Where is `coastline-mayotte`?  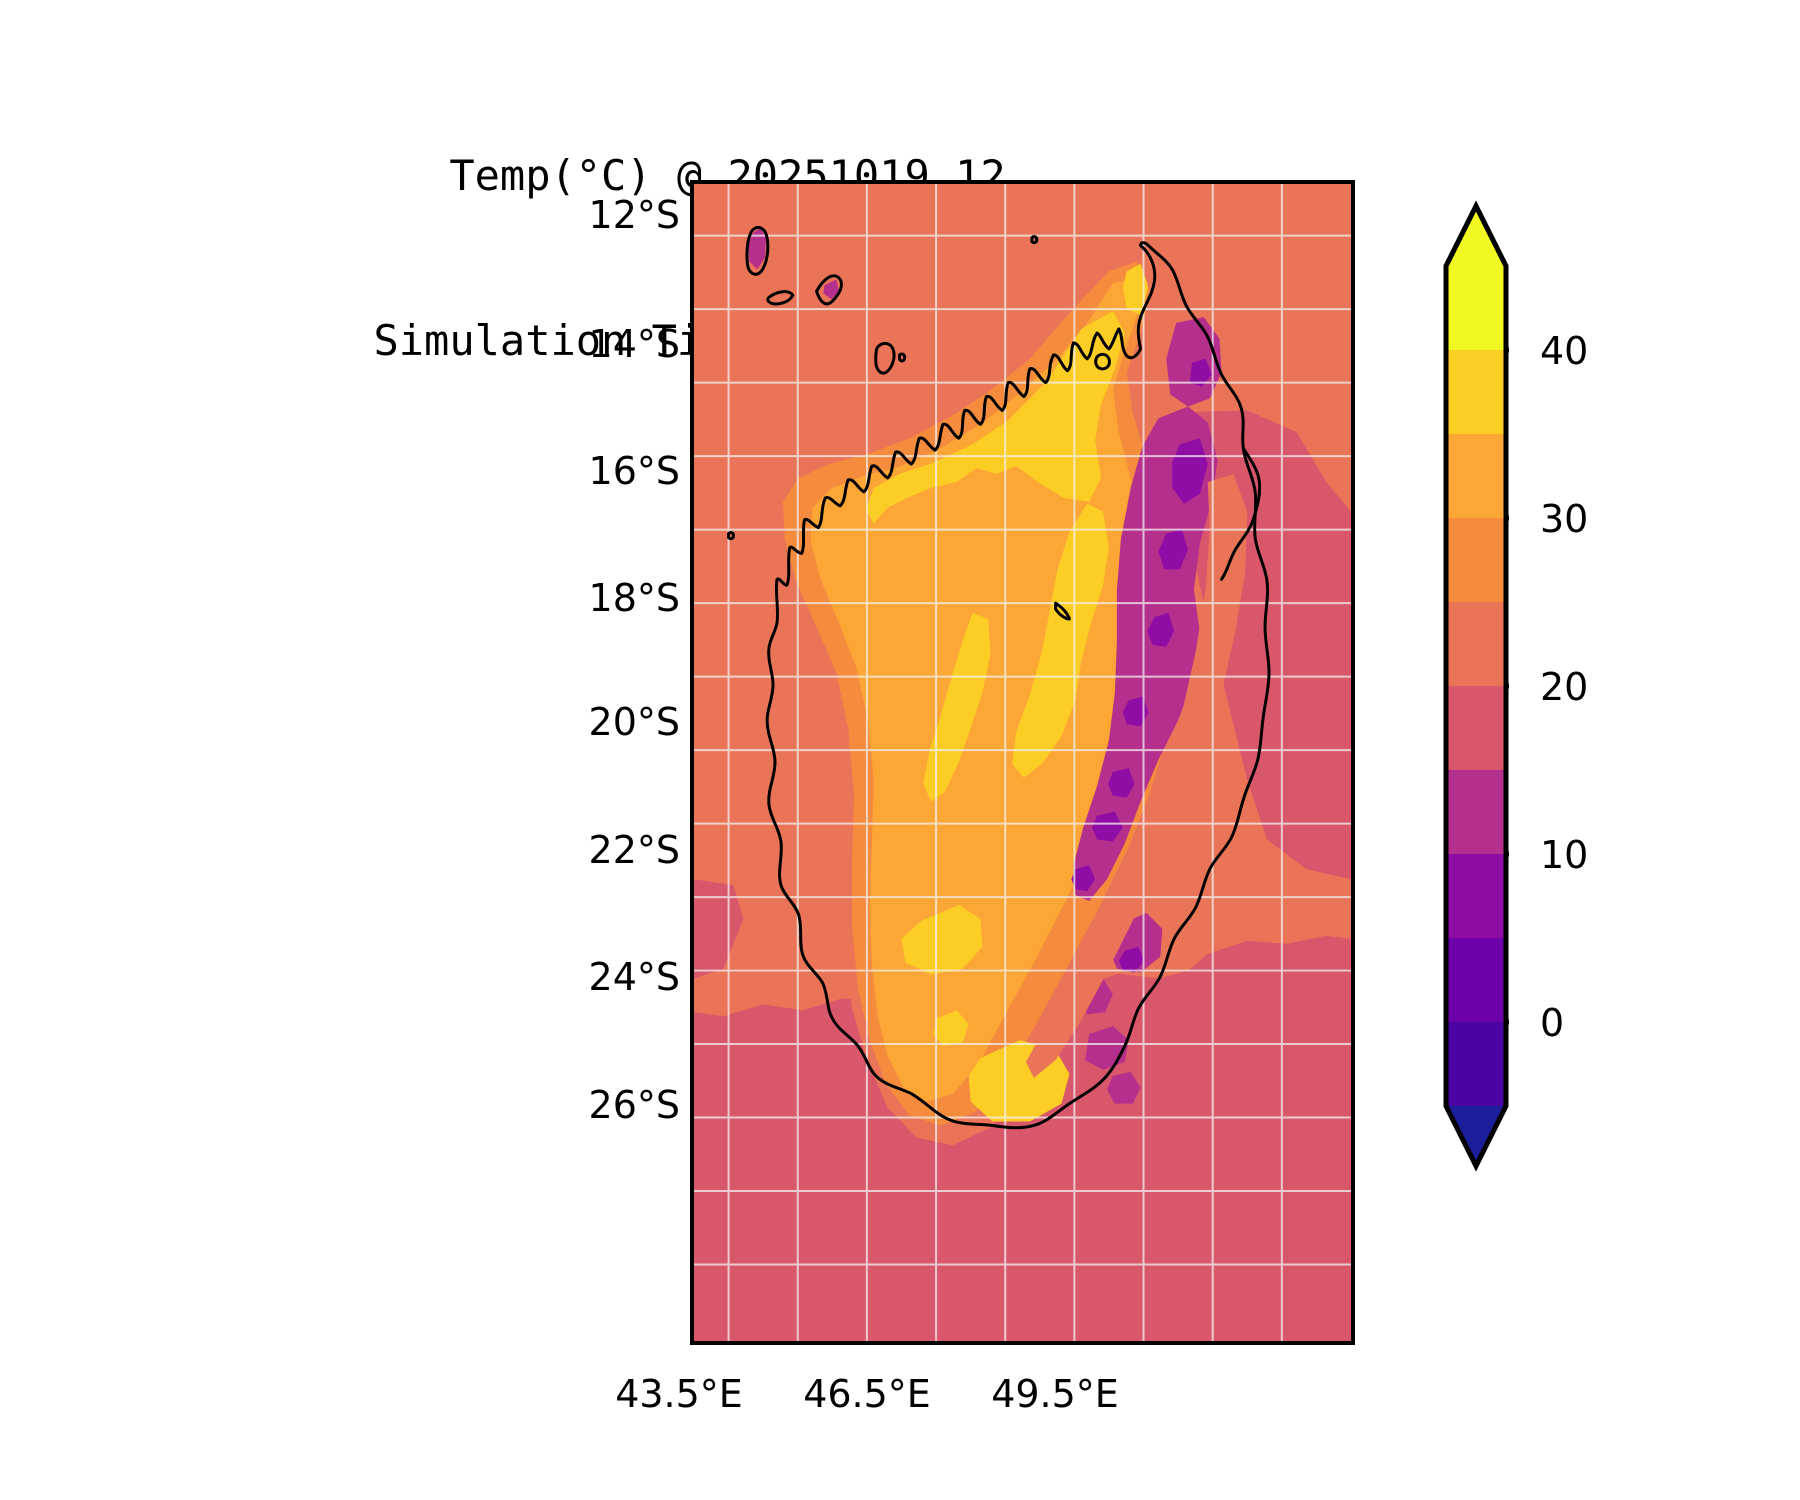
coastline-mayotte is located at coordinates (885, 358).